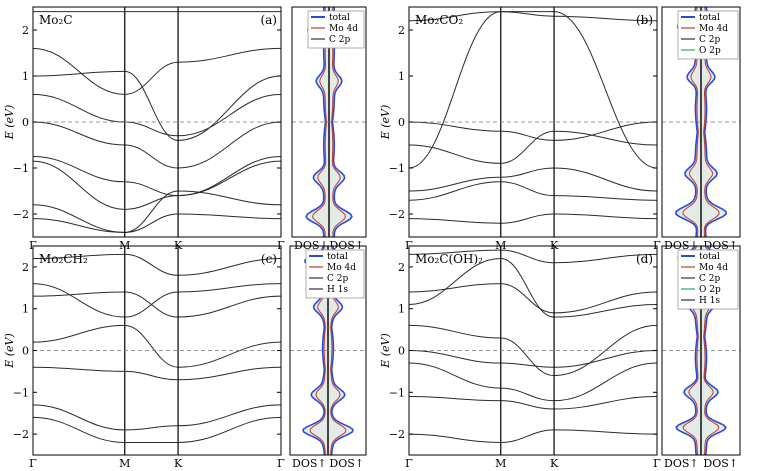 The height and width of the screenshot is (471, 760). Describe the element at coordinates (644, 259) in the screenshot. I see `panel-label: (d)` at that location.